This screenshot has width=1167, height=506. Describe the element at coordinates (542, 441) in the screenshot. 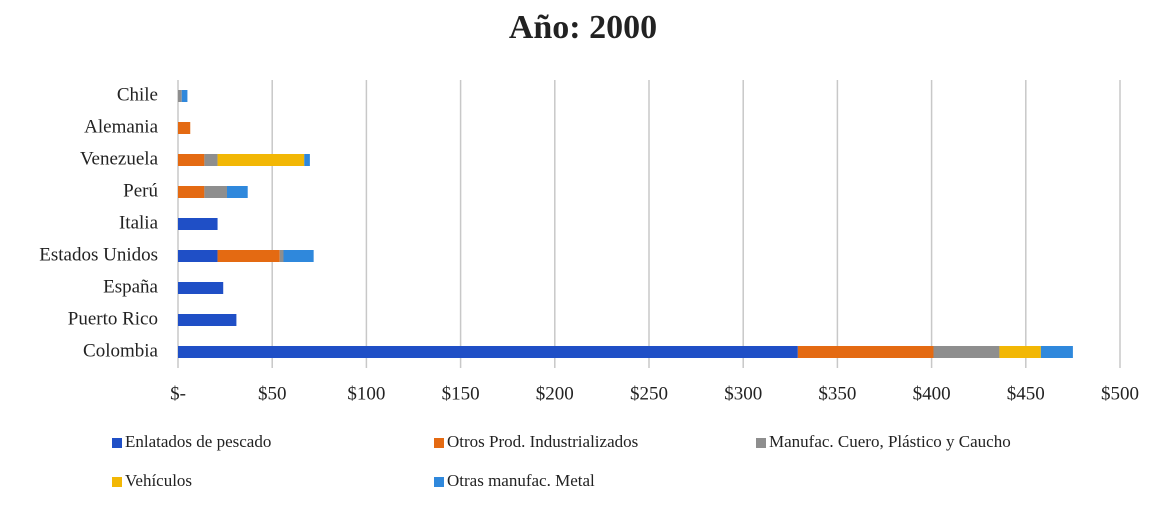

I see `legend-label: Otros Prod. Industrializados` at that location.